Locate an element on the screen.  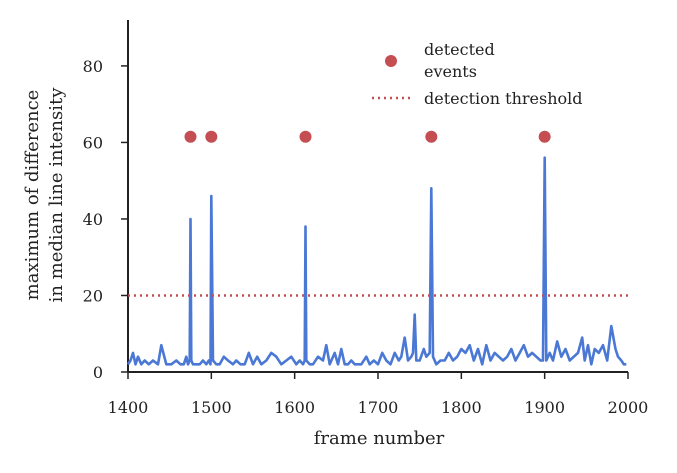
y-axis-label-line-1: maximum of difference is located at coordinates (32, 195).